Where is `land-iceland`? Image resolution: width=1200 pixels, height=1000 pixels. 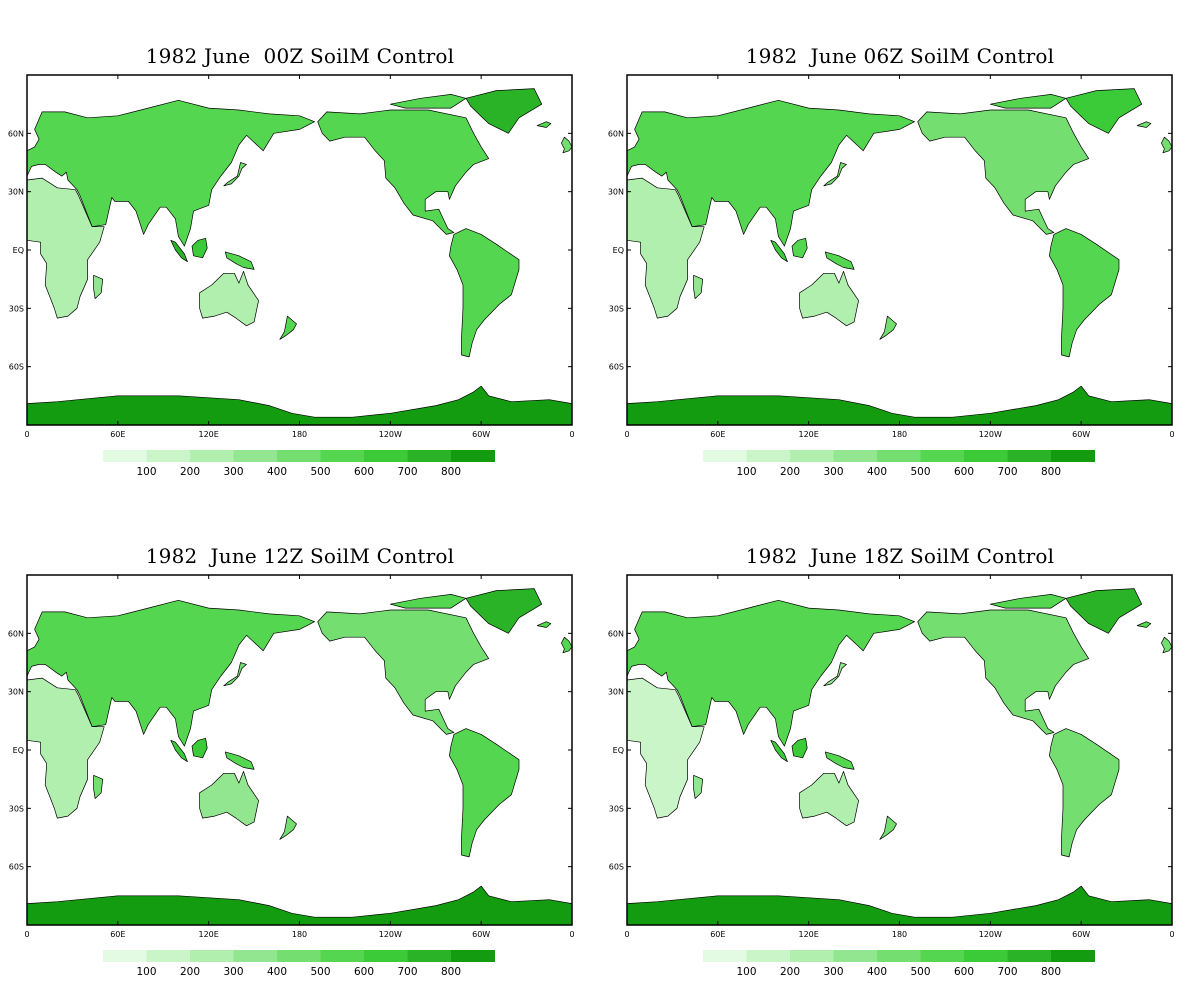 land-iceland is located at coordinates (1144, 624).